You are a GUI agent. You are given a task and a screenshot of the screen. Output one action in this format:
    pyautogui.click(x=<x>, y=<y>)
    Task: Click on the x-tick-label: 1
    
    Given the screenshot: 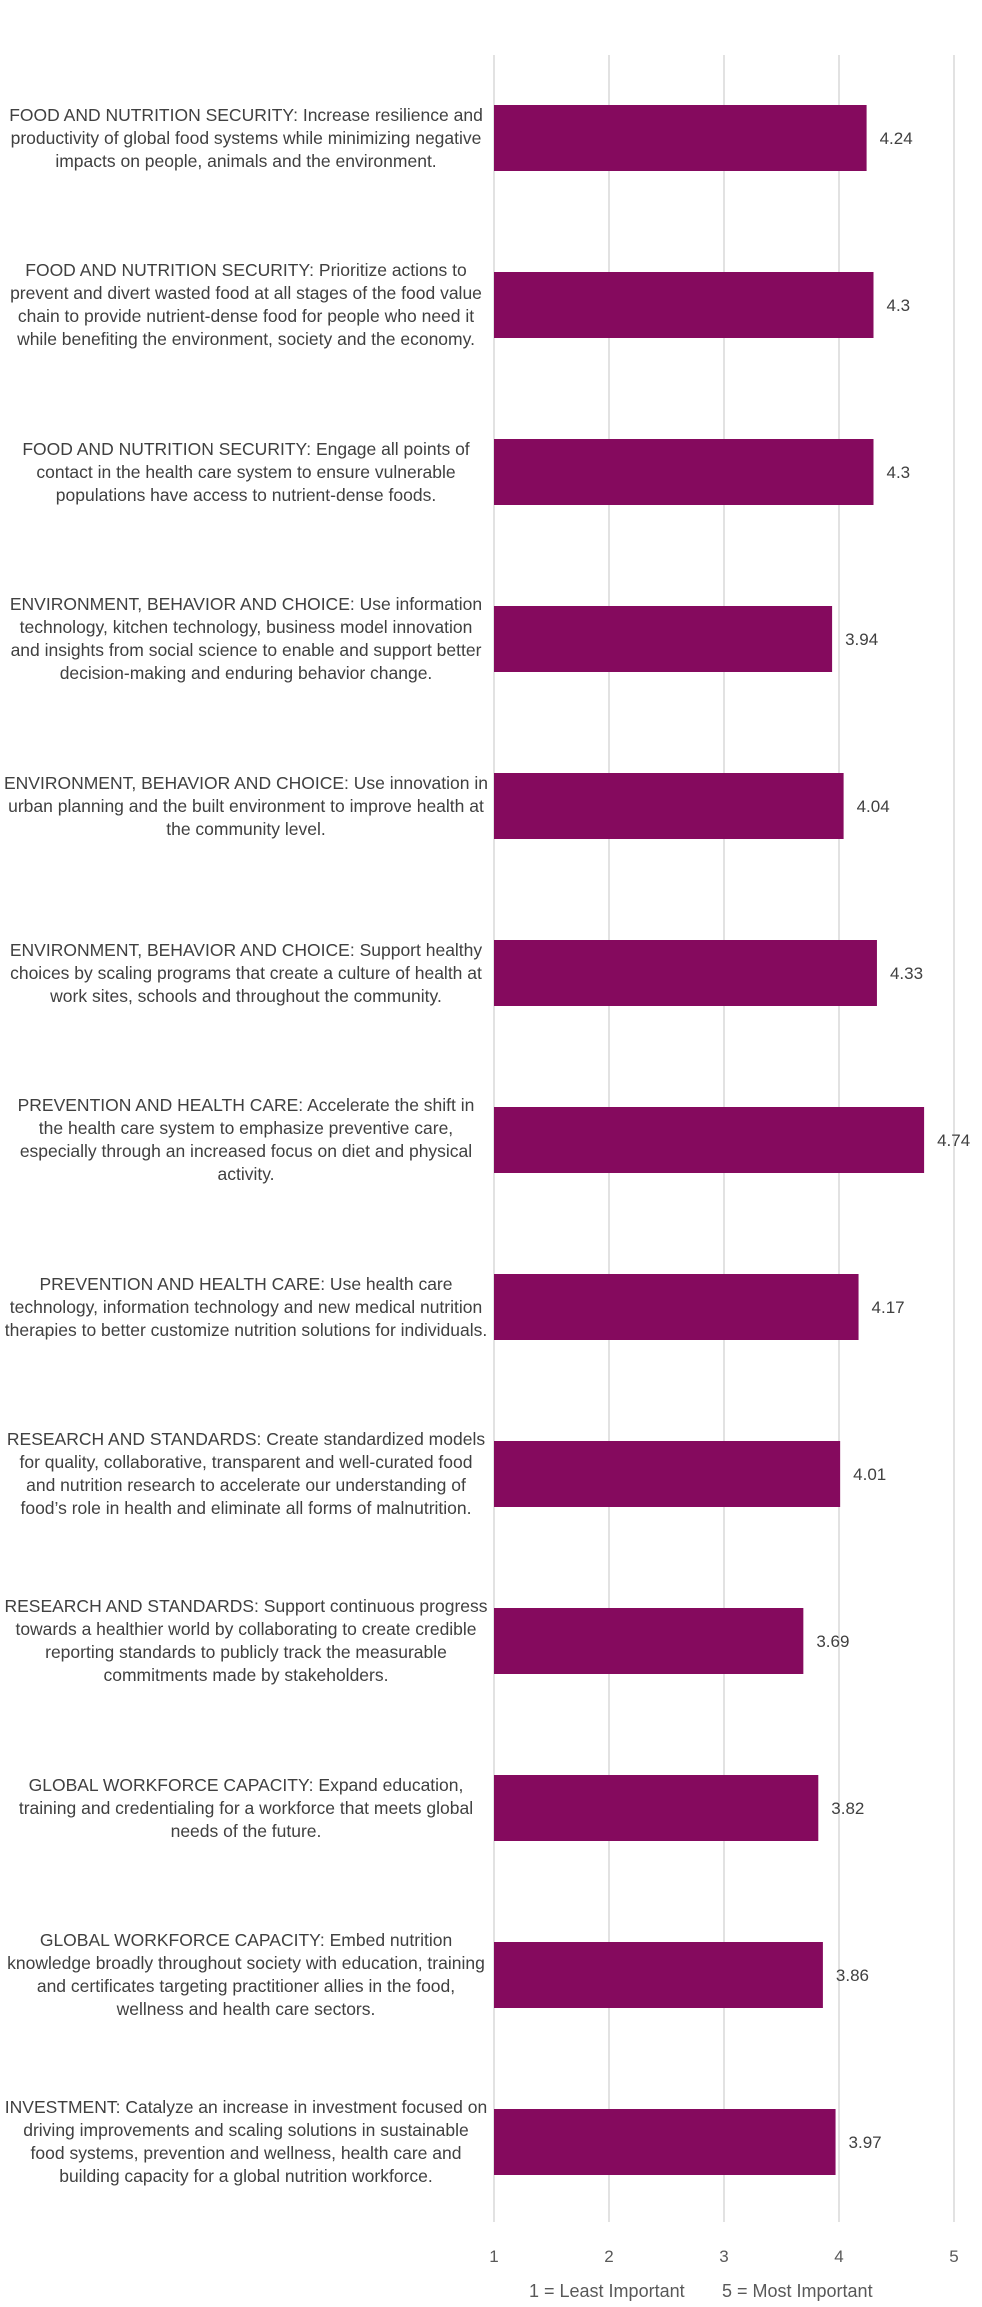 What is the action you would take?
    pyautogui.click(x=493, y=2256)
    